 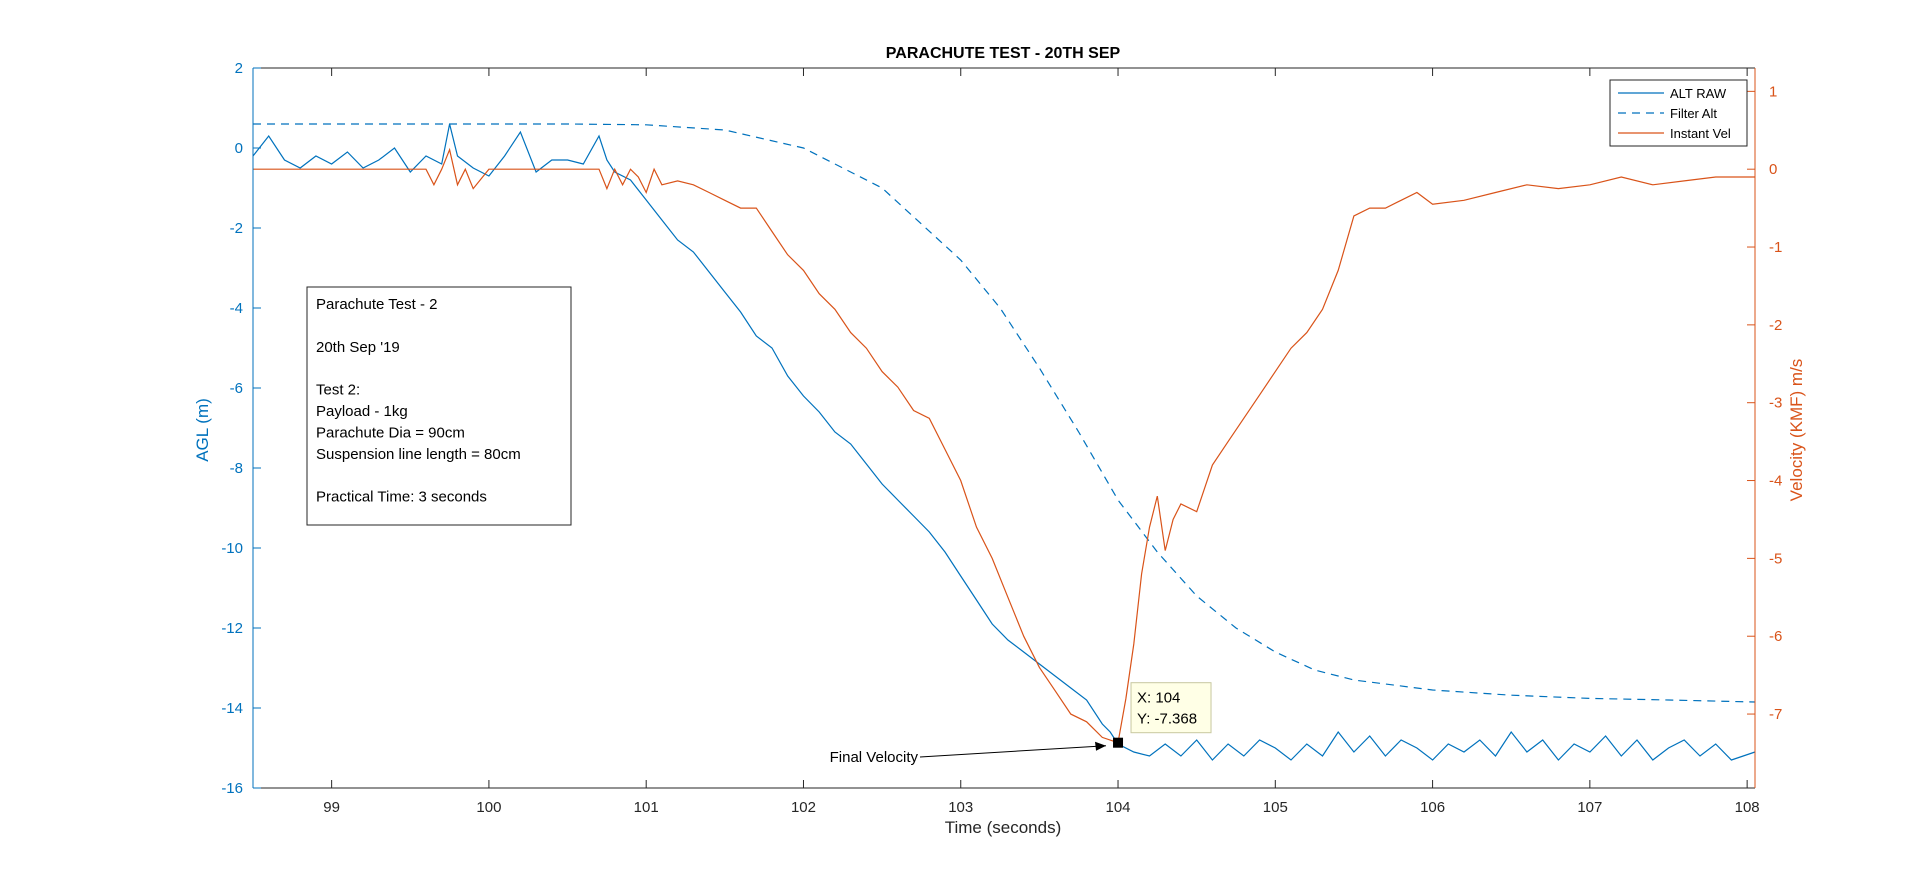 I want to click on x-tick-label: 99, so click(x=331, y=807).